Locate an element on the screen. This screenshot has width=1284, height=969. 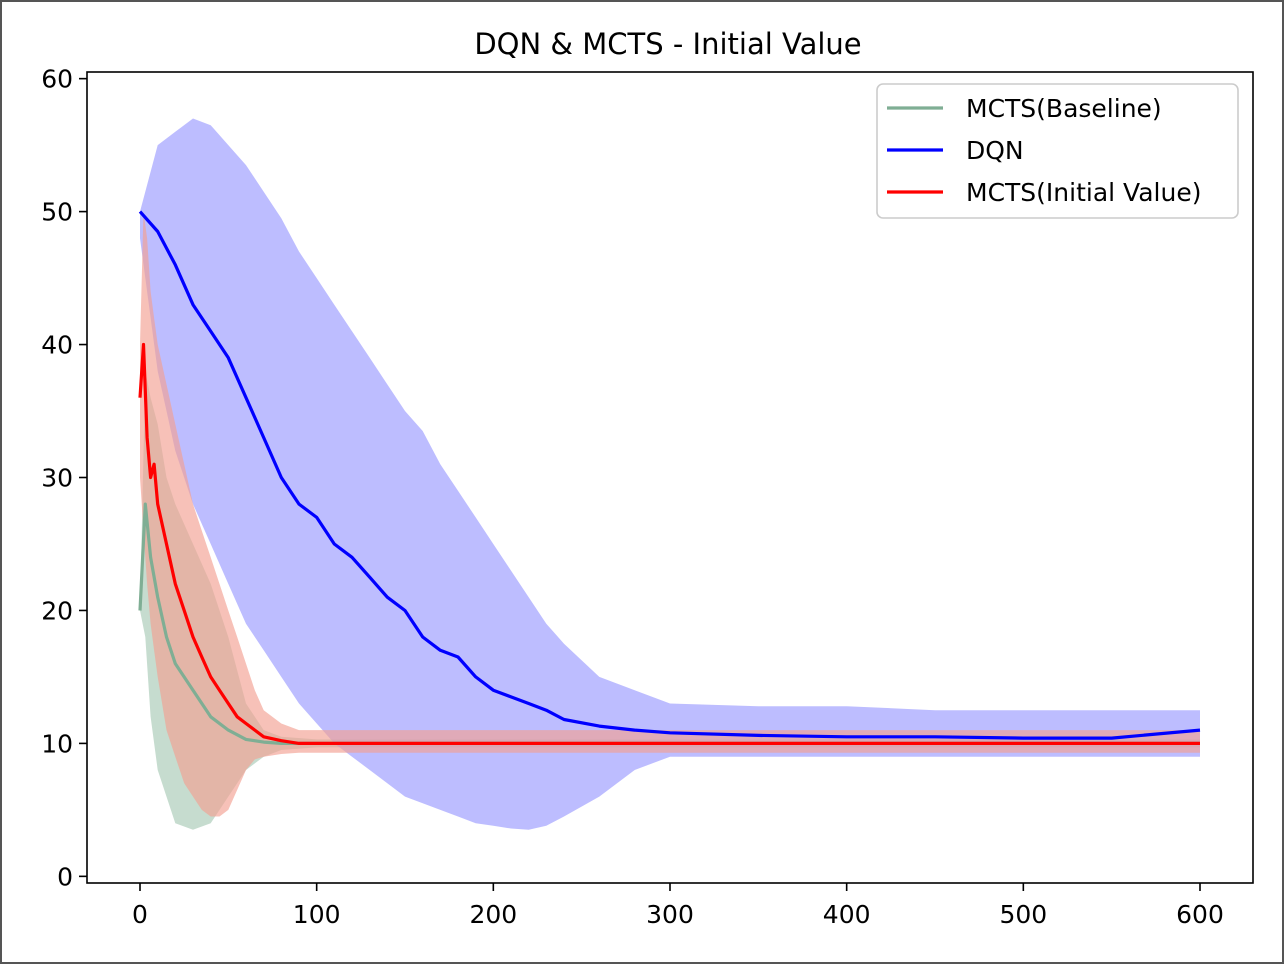
x-tick-label: 400 is located at coordinates (847, 914).